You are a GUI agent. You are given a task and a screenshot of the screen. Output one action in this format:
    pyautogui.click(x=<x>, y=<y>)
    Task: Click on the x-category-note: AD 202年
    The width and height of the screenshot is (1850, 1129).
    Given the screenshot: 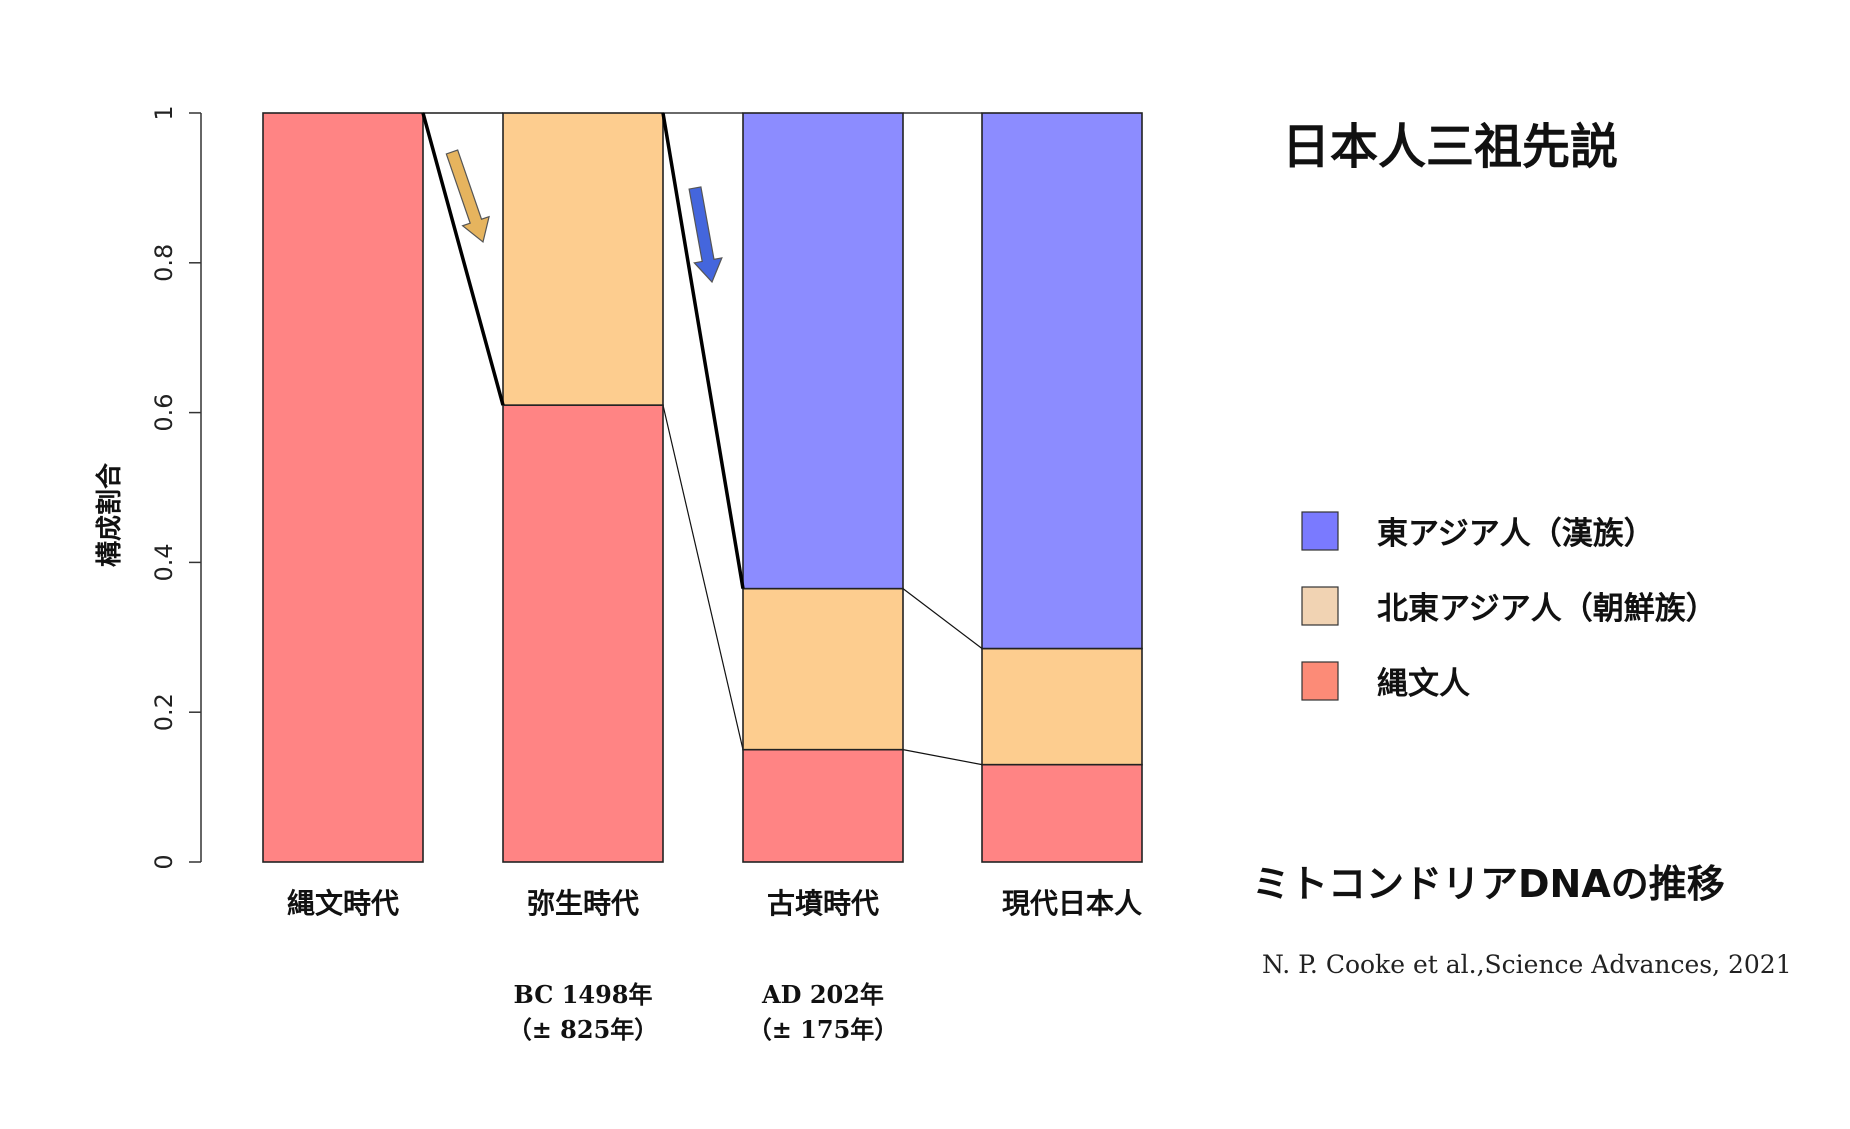 What is the action you would take?
    pyautogui.click(x=822, y=994)
    